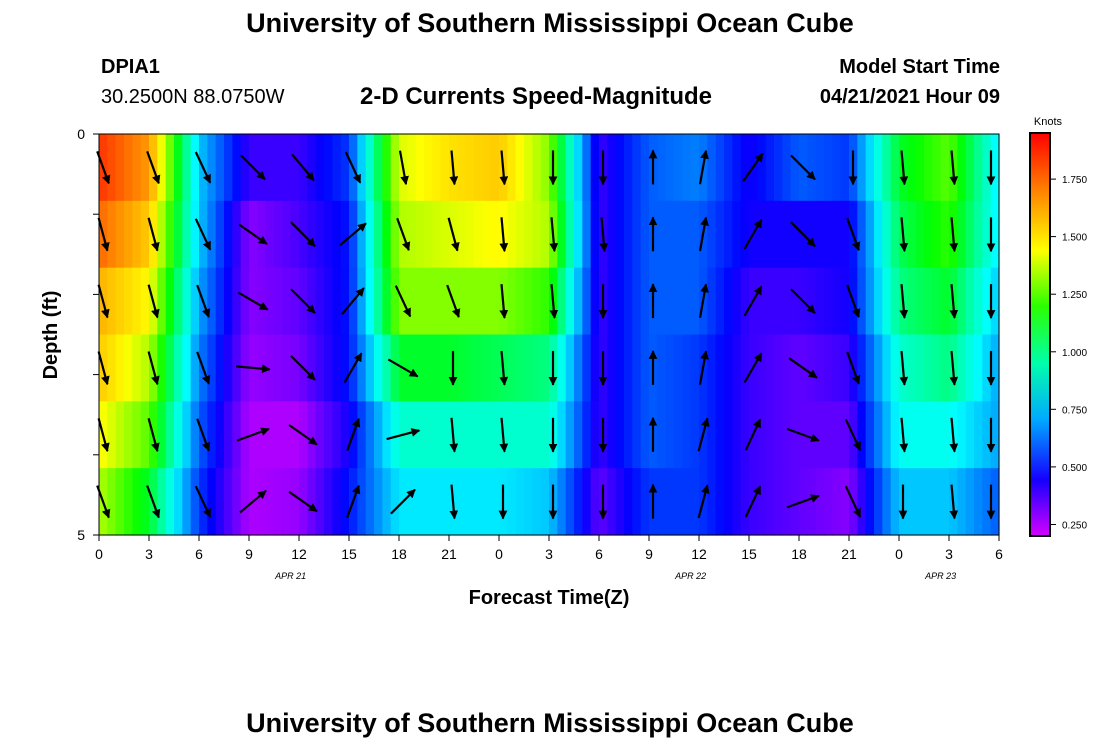  I want to click on colorbar-tick-label: 0.750, so click(1074, 410).